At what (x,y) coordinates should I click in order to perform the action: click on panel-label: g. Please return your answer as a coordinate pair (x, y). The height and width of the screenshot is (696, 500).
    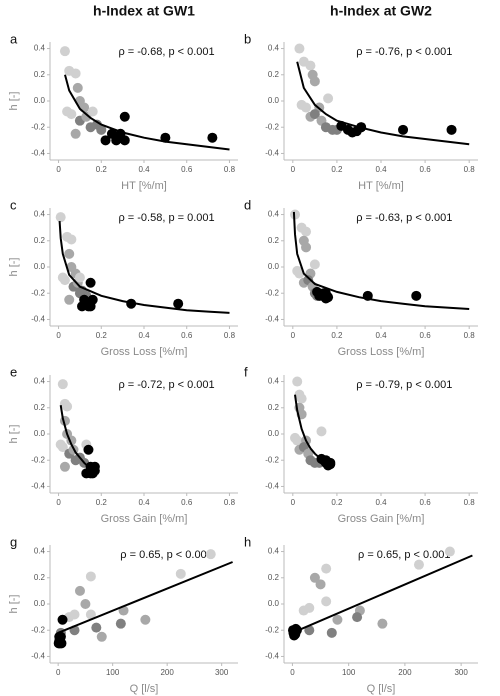
    Looking at the image, I should click on (13, 541).